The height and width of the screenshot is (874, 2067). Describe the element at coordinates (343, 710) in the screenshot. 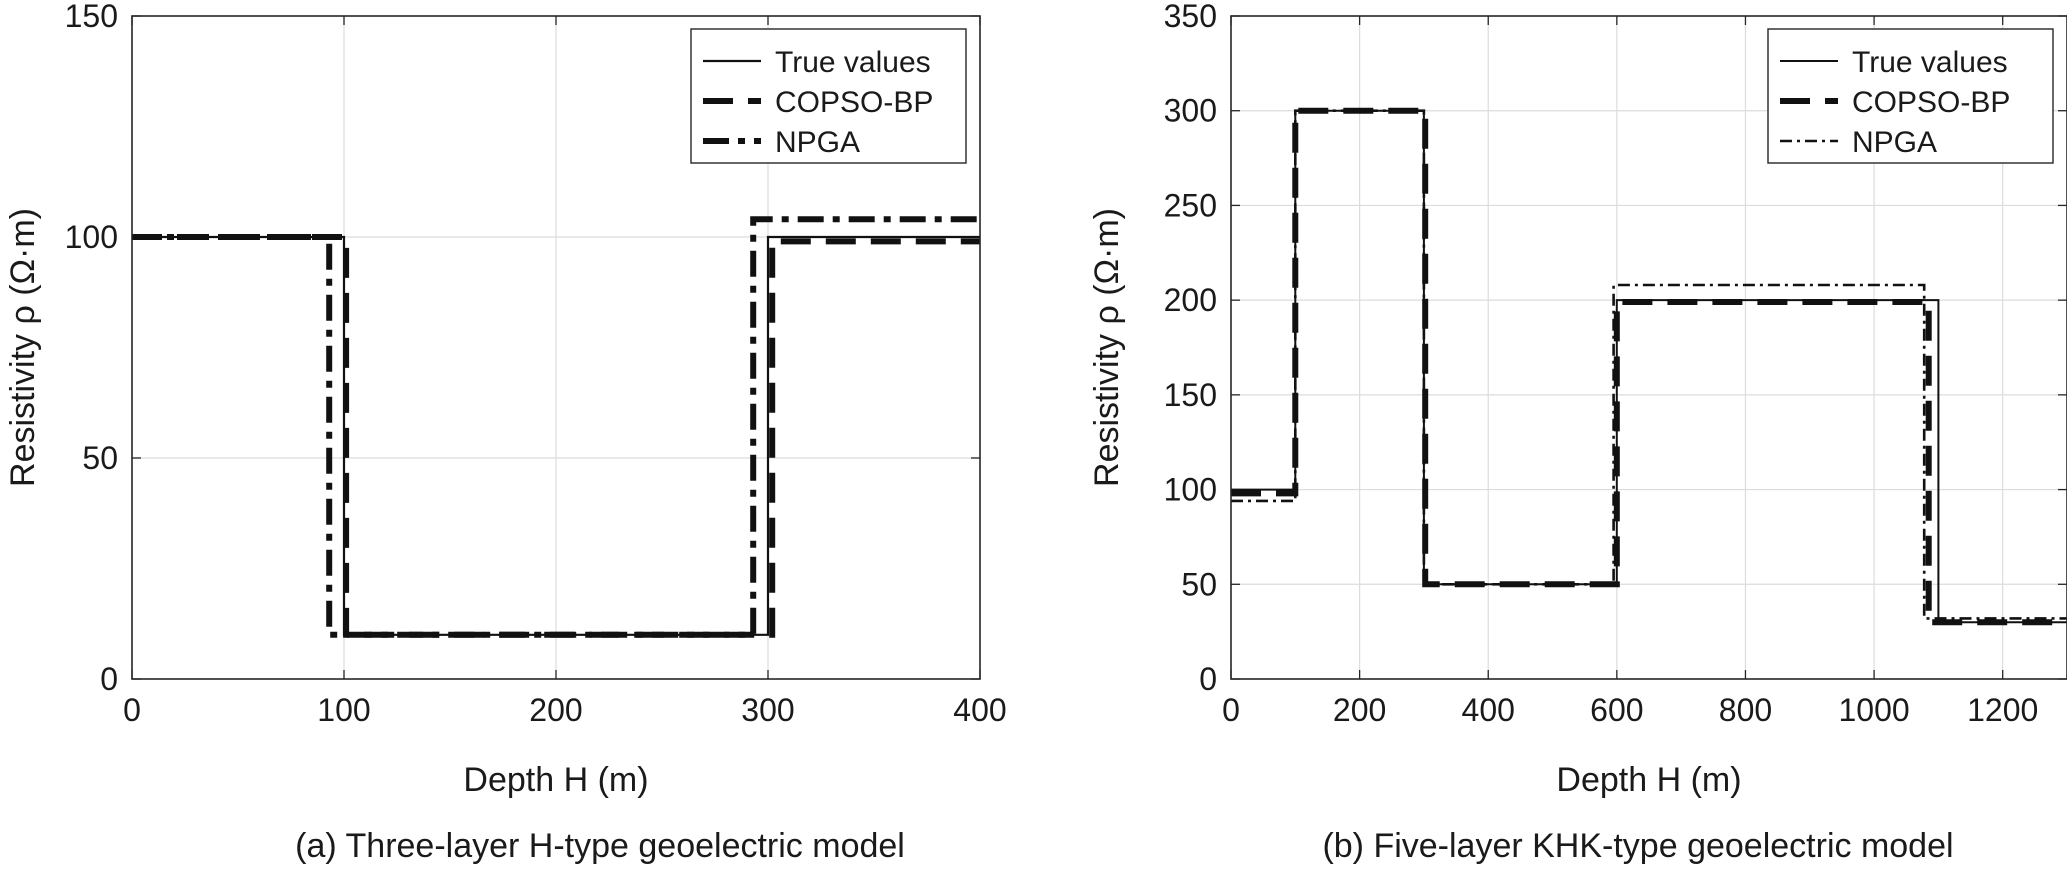

I see `x-tick-label: 100` at that location.